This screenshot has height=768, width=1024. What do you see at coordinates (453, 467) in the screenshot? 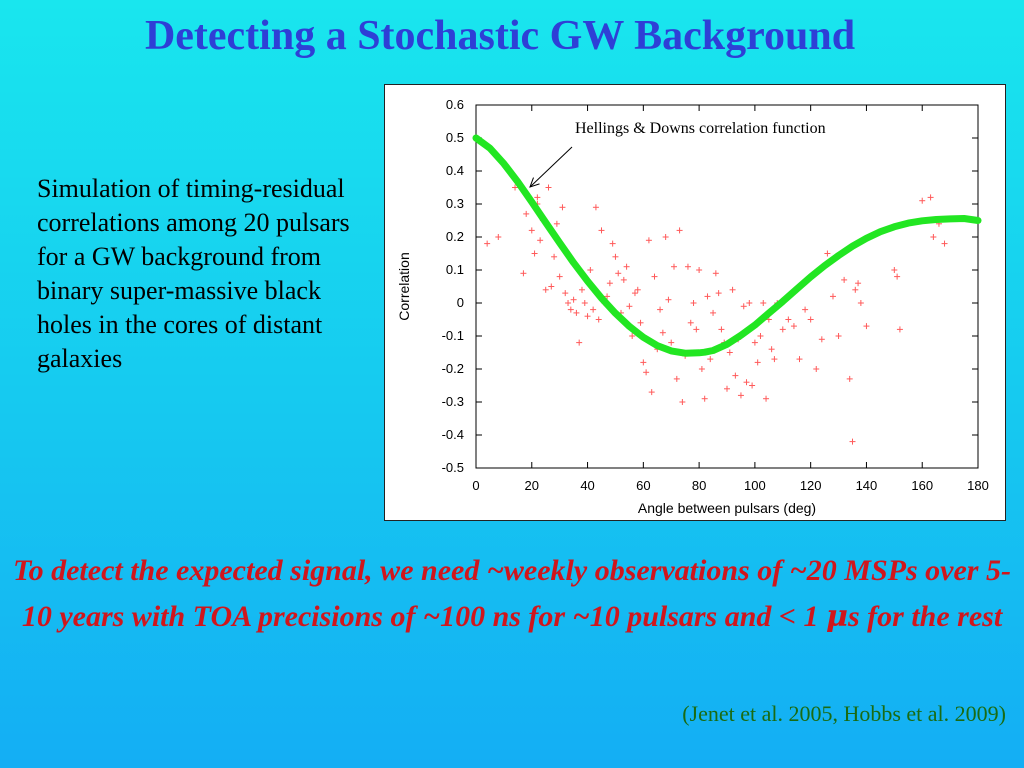
I see `y-tick-label: -0.5` at bounding box center [453, 467].